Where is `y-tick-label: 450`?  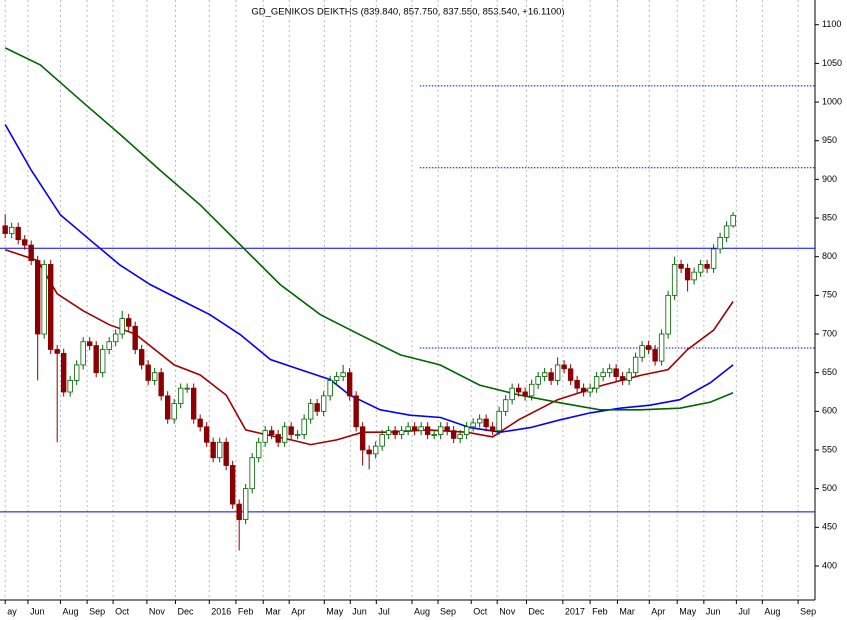 y-tick-label: 450 is located at coordinates (829, 527).